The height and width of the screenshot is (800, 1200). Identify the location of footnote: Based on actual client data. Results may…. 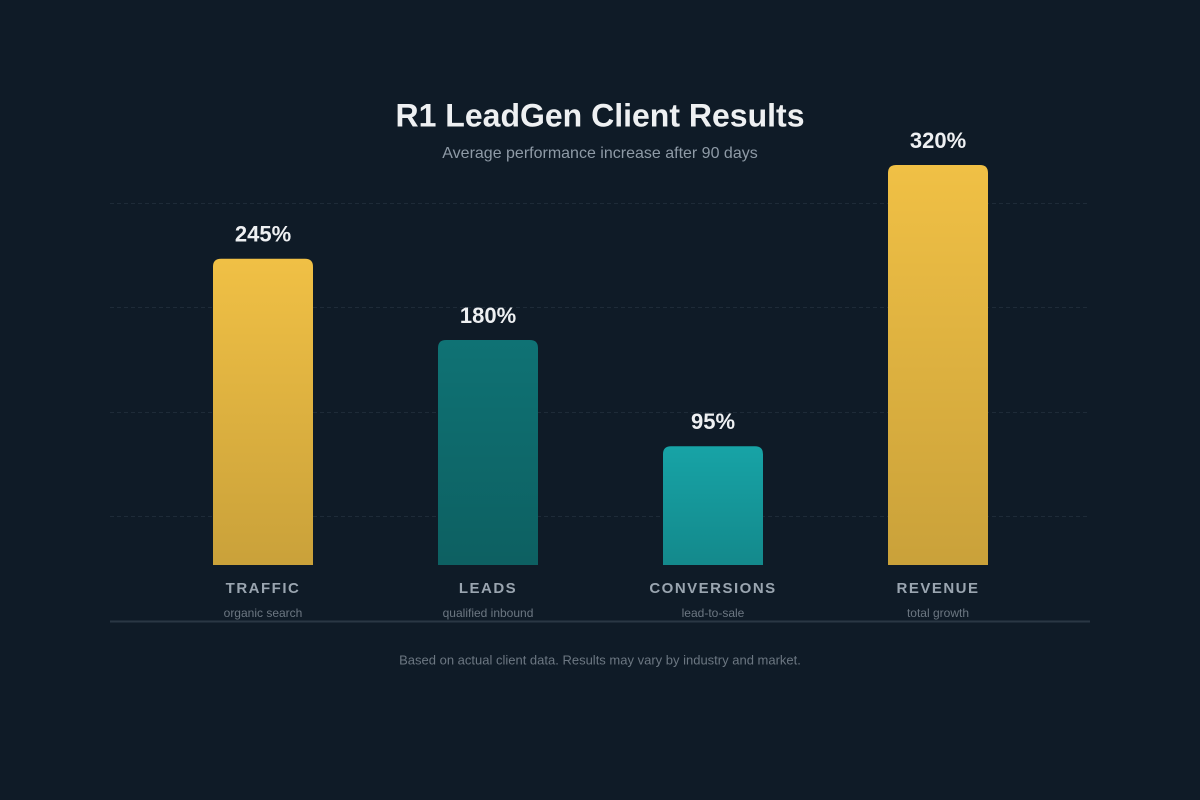
(600, 659).